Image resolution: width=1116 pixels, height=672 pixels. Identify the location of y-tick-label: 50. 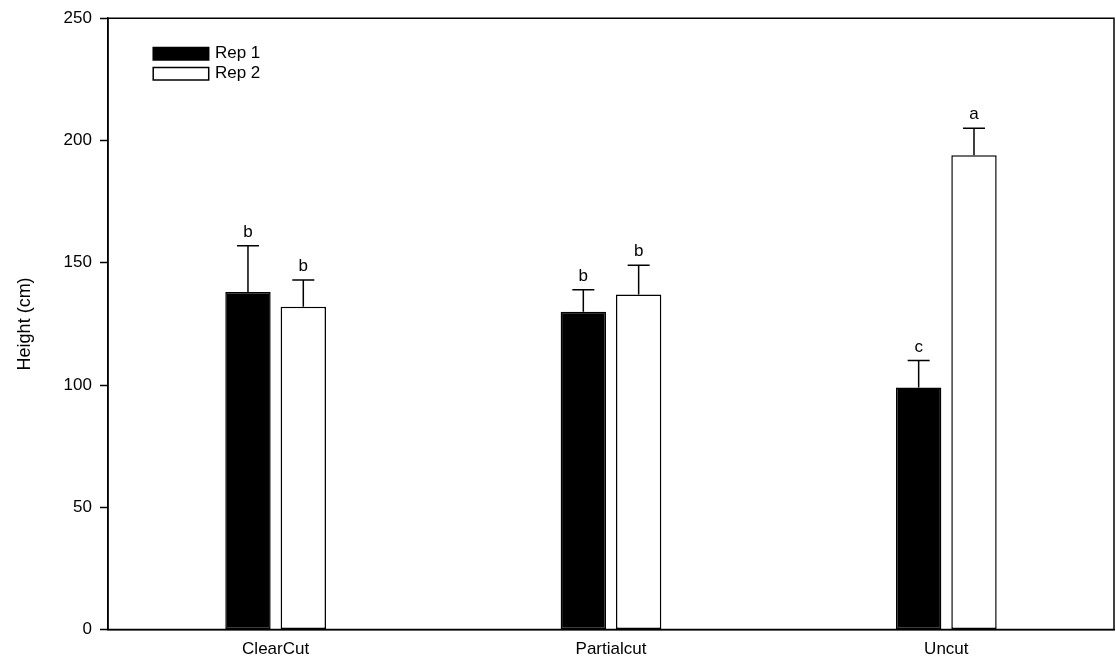
(82, 507).